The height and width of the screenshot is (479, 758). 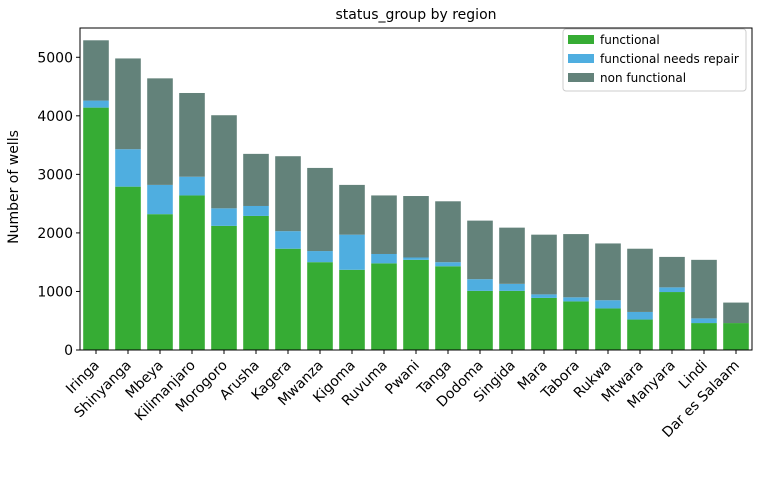 What do you see at coordinates (128, 104) in the screenshot?
I see `bar-shinyanga-non-functional` at bounding box center [128, 104].